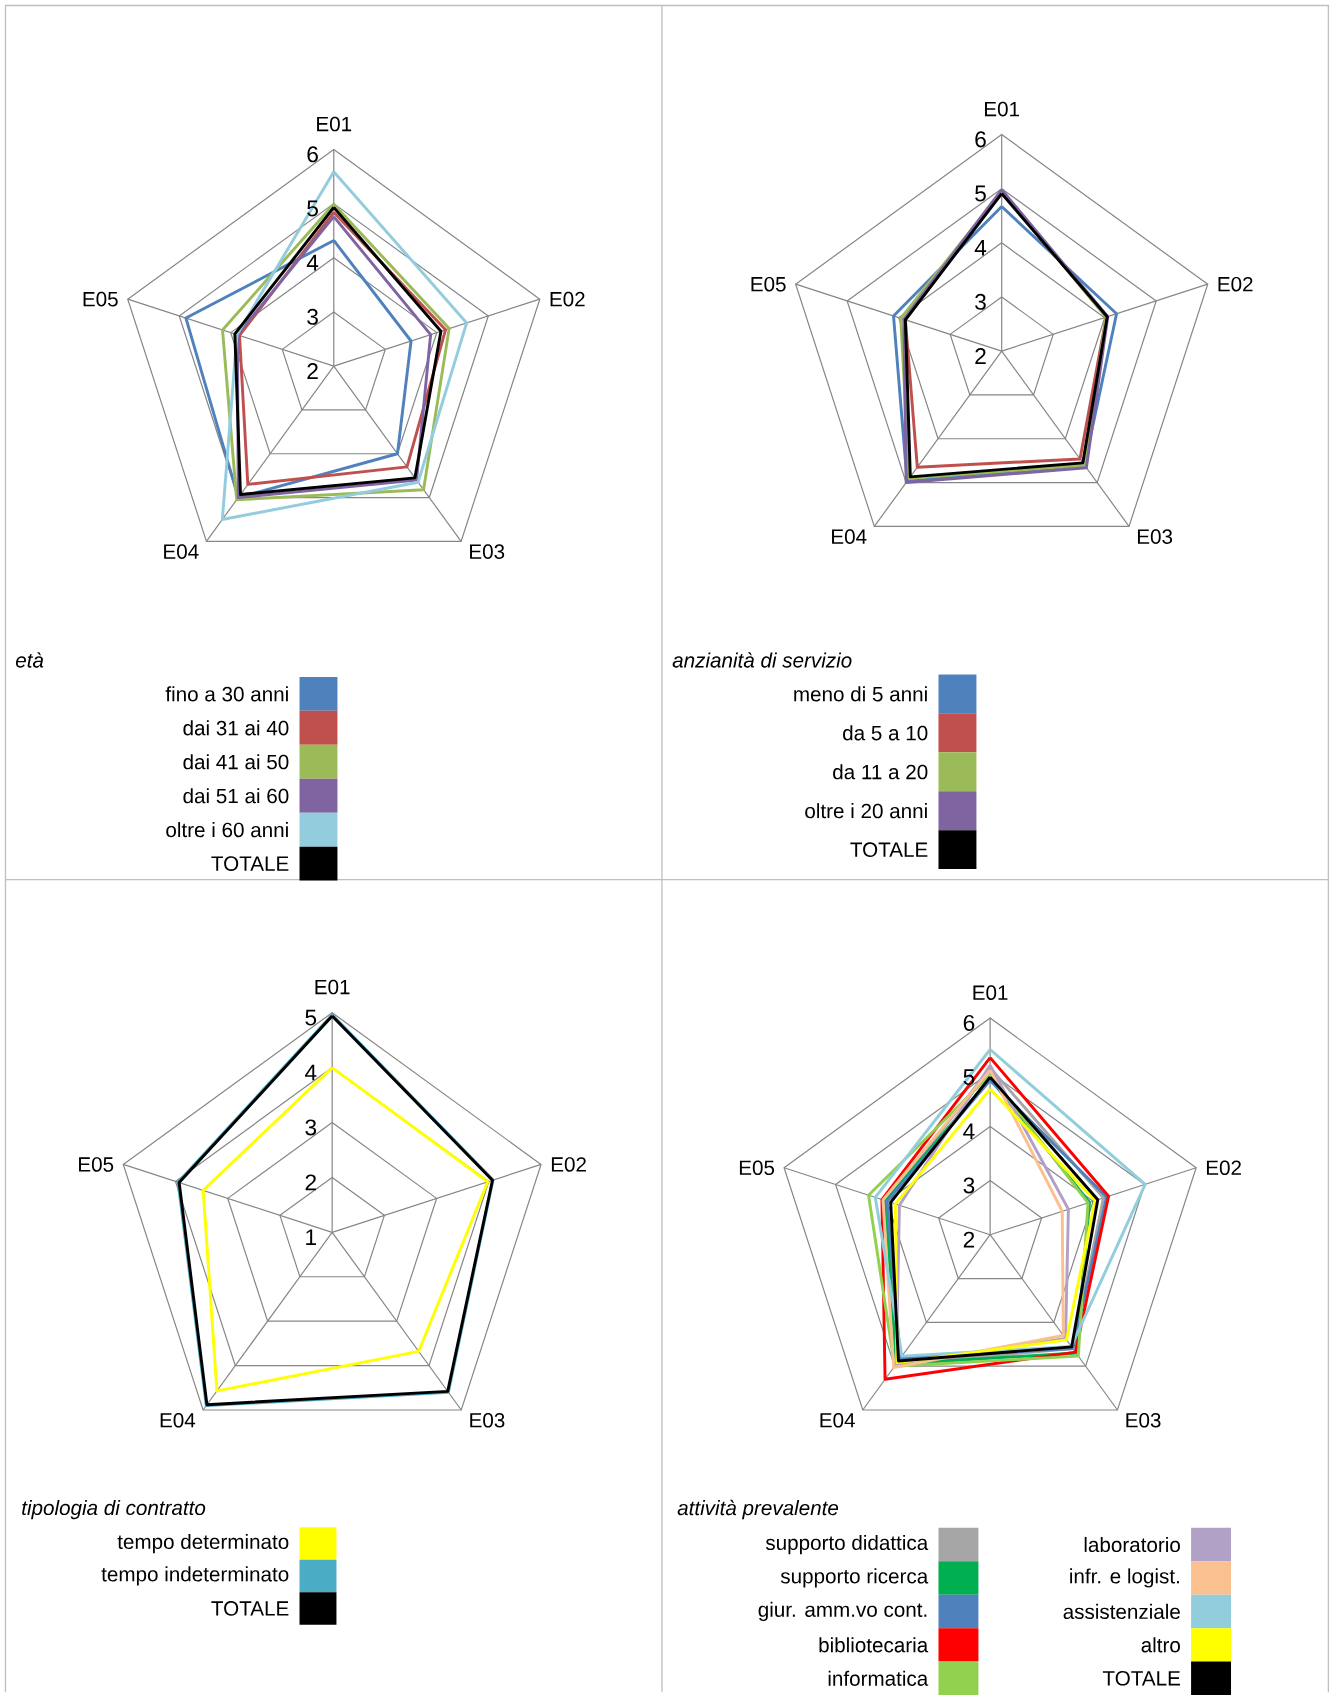  Describe the element at coordinates (311, 1237) in the screenshot. I see `y-tick-label: 1` at that location.